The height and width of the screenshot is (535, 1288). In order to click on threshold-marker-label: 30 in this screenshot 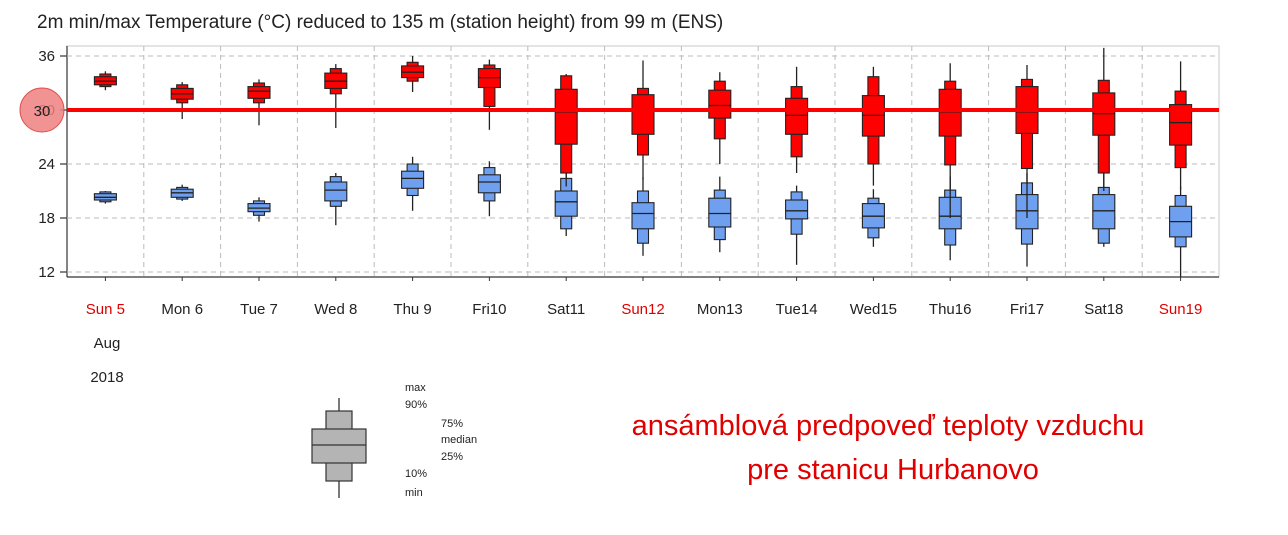, I will do `click(42, 111)`.